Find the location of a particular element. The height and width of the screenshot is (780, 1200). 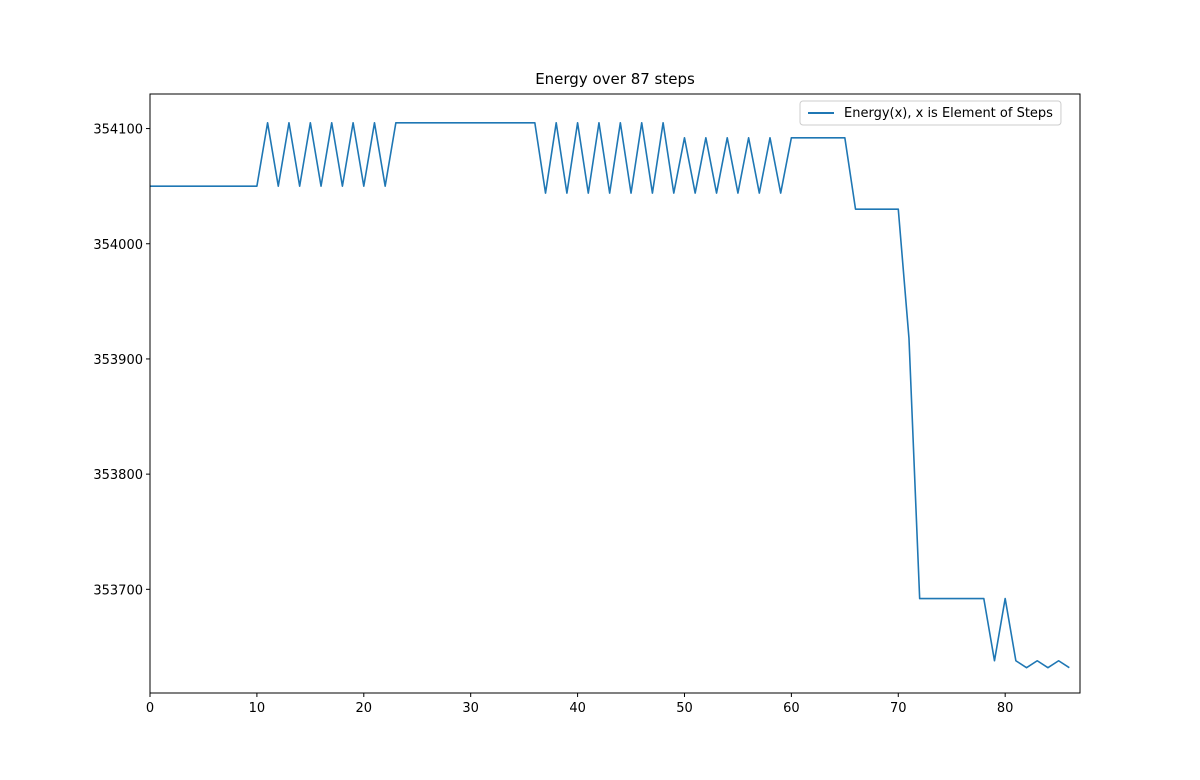

legend-box is located at coordinates (930, 113).